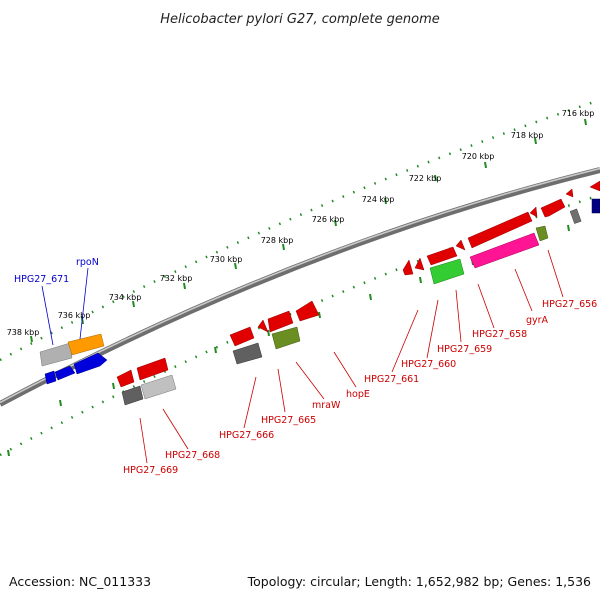 The image size is (600, 600). What do you see at coordinates (226, 259) in the screenshot?
I see `tick-label: 730 kbp` at bounding box center [226, 259].